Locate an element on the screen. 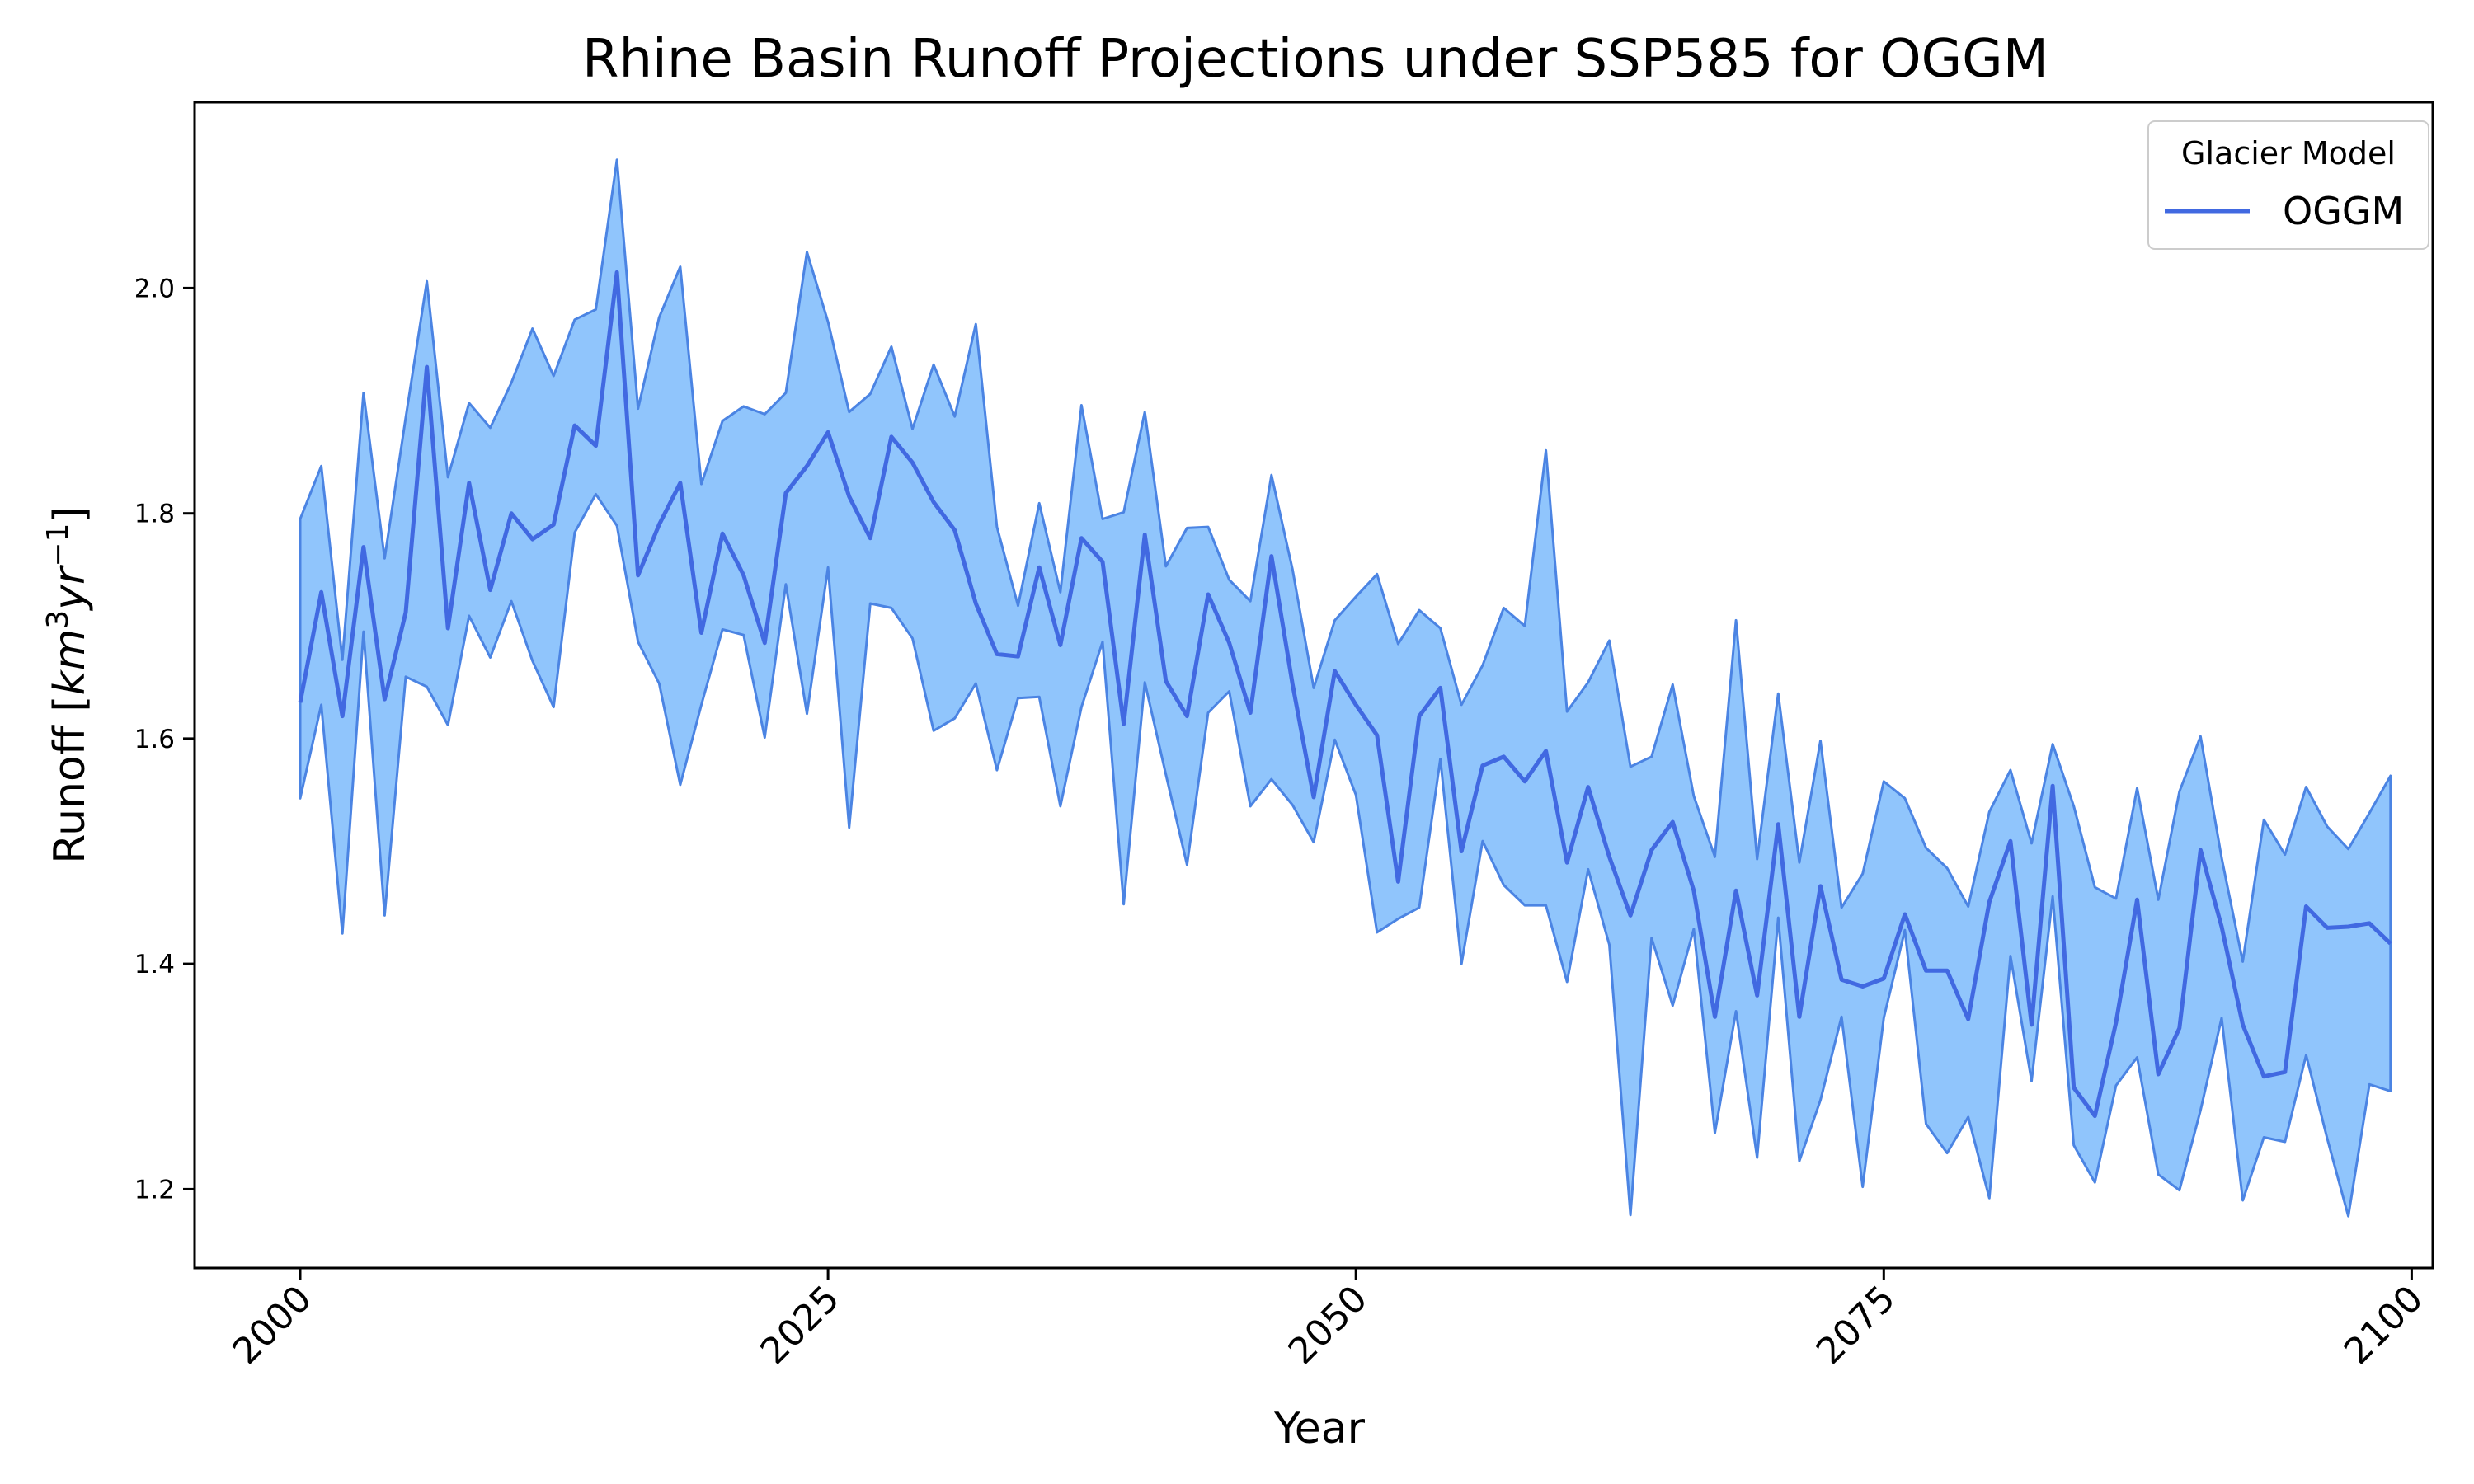 This screenshot has height=1484, width=2474. y-axis-label-prefix: Runoff [ is located at coordinates (70, 780).